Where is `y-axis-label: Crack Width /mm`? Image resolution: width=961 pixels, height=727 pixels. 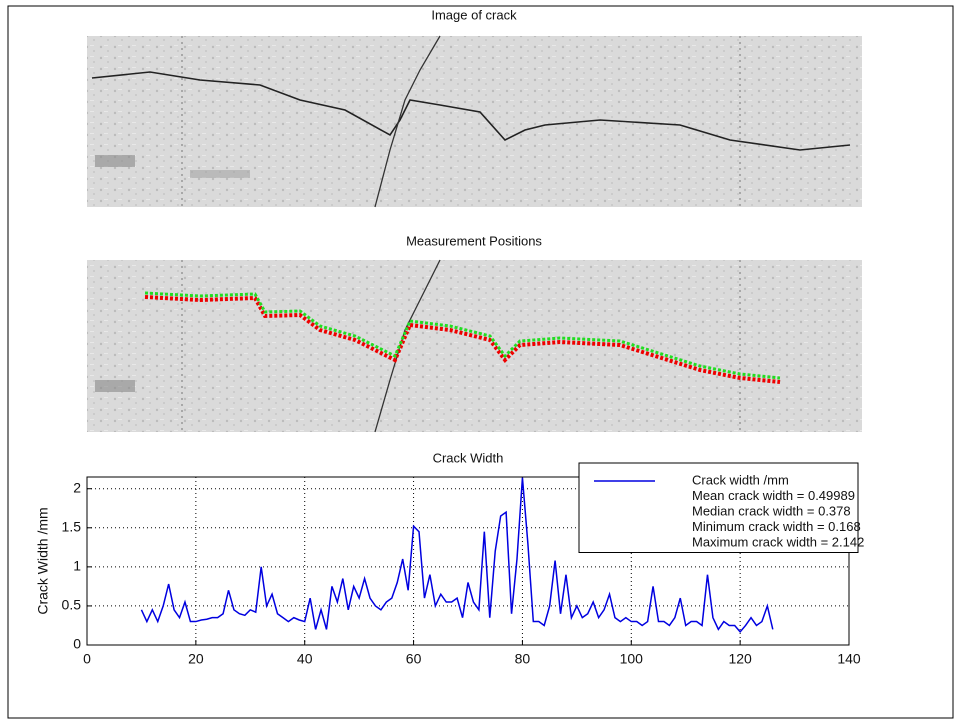 y-axis-label: Crack Width /mm is located at coordinates (43, 560).